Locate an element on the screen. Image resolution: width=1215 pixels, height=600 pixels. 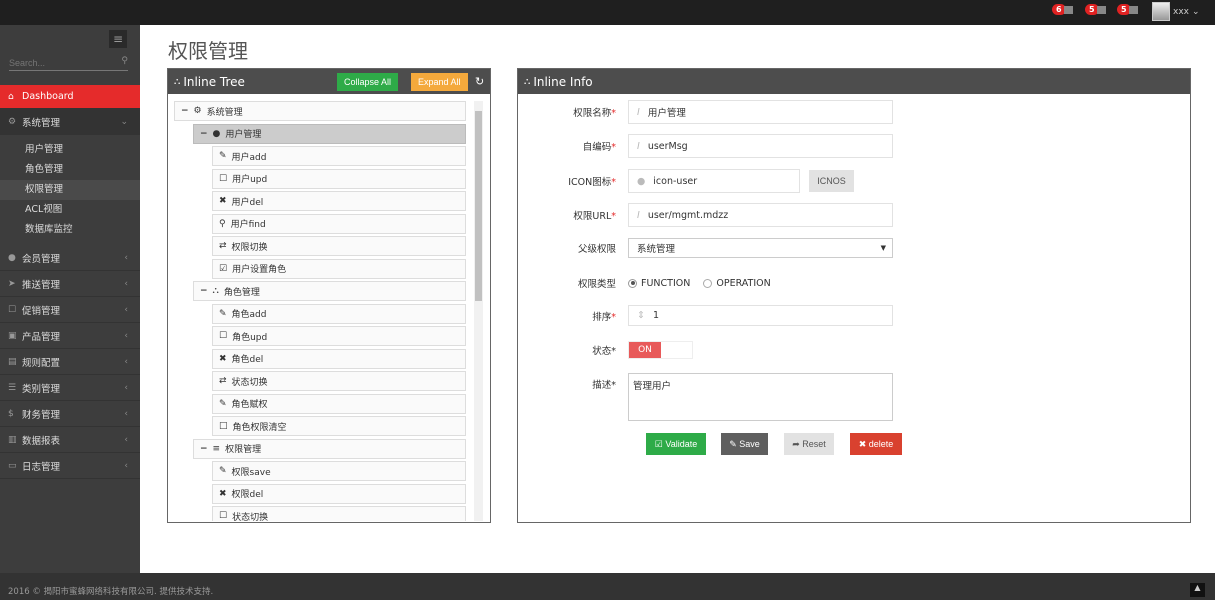
sidebar-item: $ 财务管理 ‹ is located at coordinates (70, 414).